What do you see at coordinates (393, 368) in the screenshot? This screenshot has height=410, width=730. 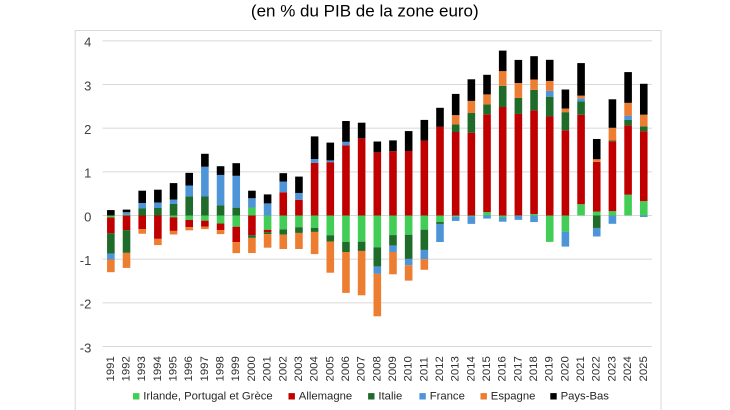 I see `svg-text: 2009` at bounding box center [393, 368].